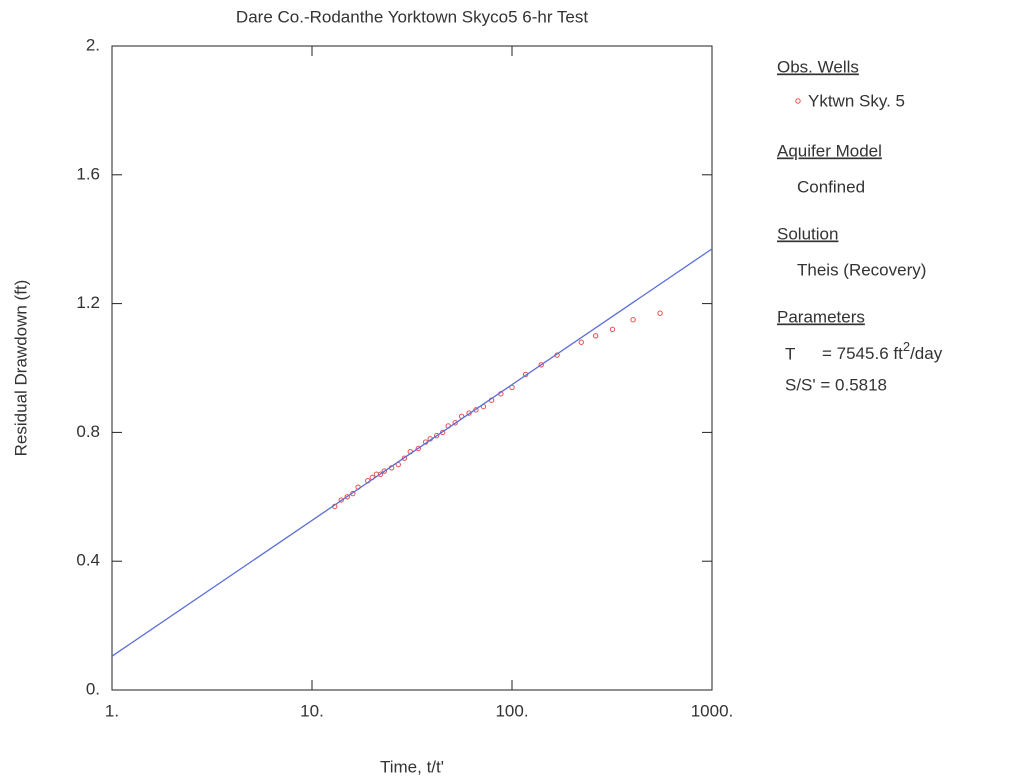  Describe the element at coordinates (836, 384) in the screenshot. I see `parameter: S/S' = 0.5818` at that location.